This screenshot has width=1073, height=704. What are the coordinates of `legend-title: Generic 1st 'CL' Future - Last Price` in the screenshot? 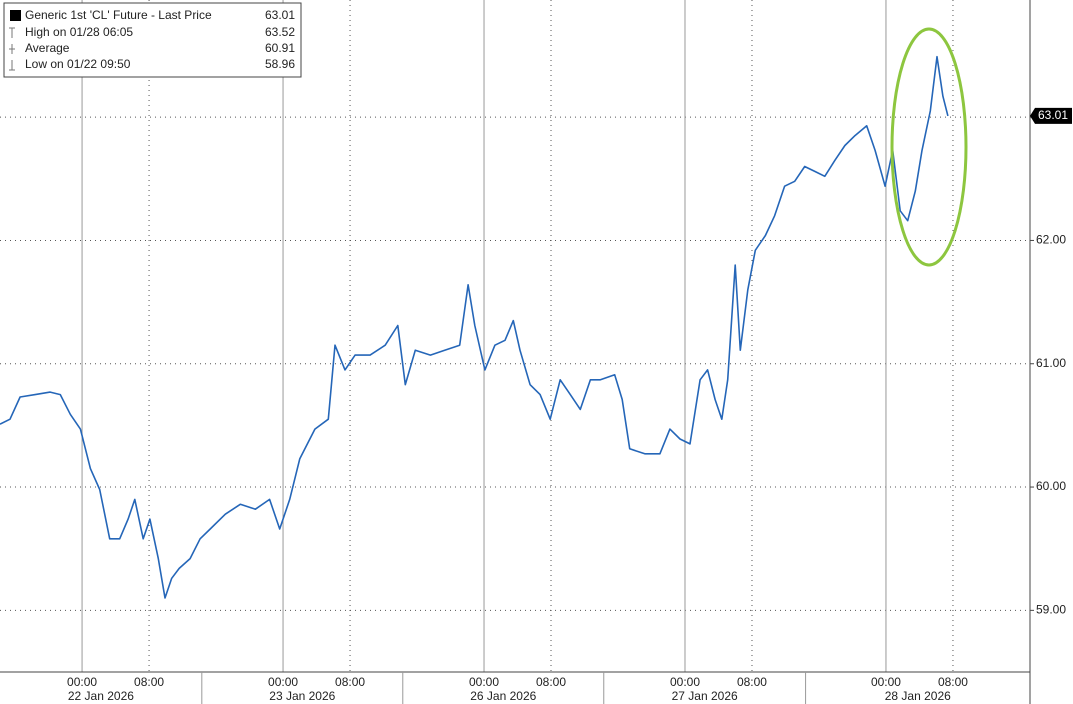 It's located at (118, 15).